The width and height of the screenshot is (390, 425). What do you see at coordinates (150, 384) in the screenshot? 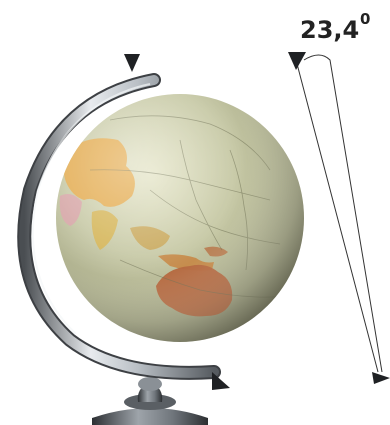
I see `stand-knob` at bounding box center [150, 384].